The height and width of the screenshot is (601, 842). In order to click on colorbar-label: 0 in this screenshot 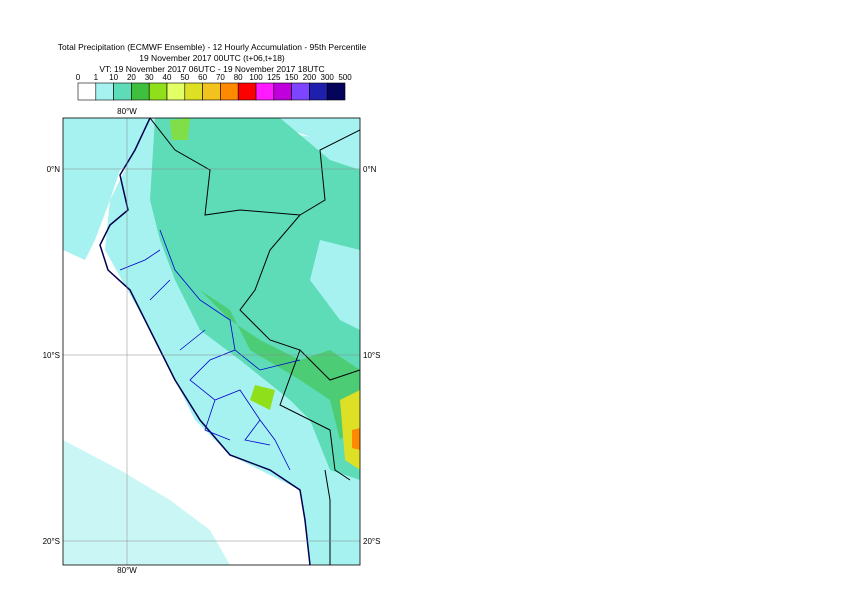, I will do `click(78, 77)`.